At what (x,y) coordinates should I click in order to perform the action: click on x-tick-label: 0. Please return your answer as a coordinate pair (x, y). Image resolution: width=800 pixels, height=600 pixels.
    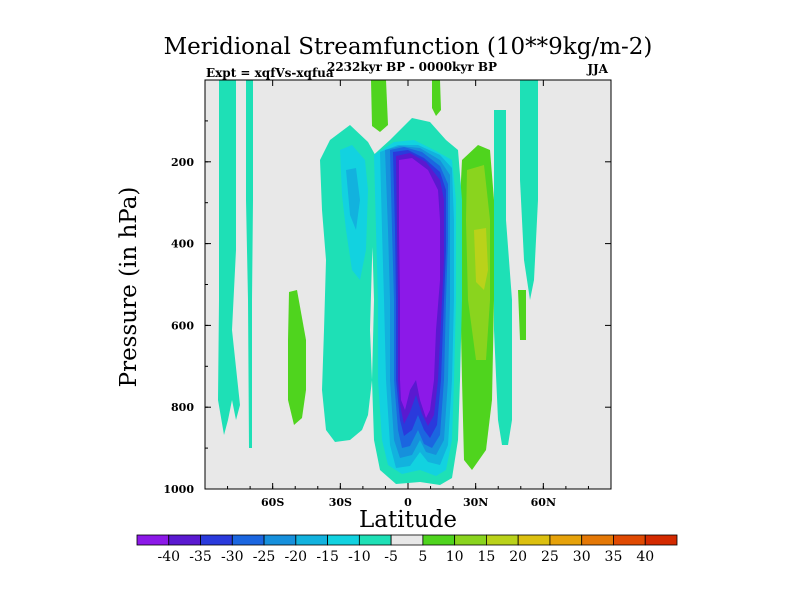
    Looking at the image, I should click on (408, 502).